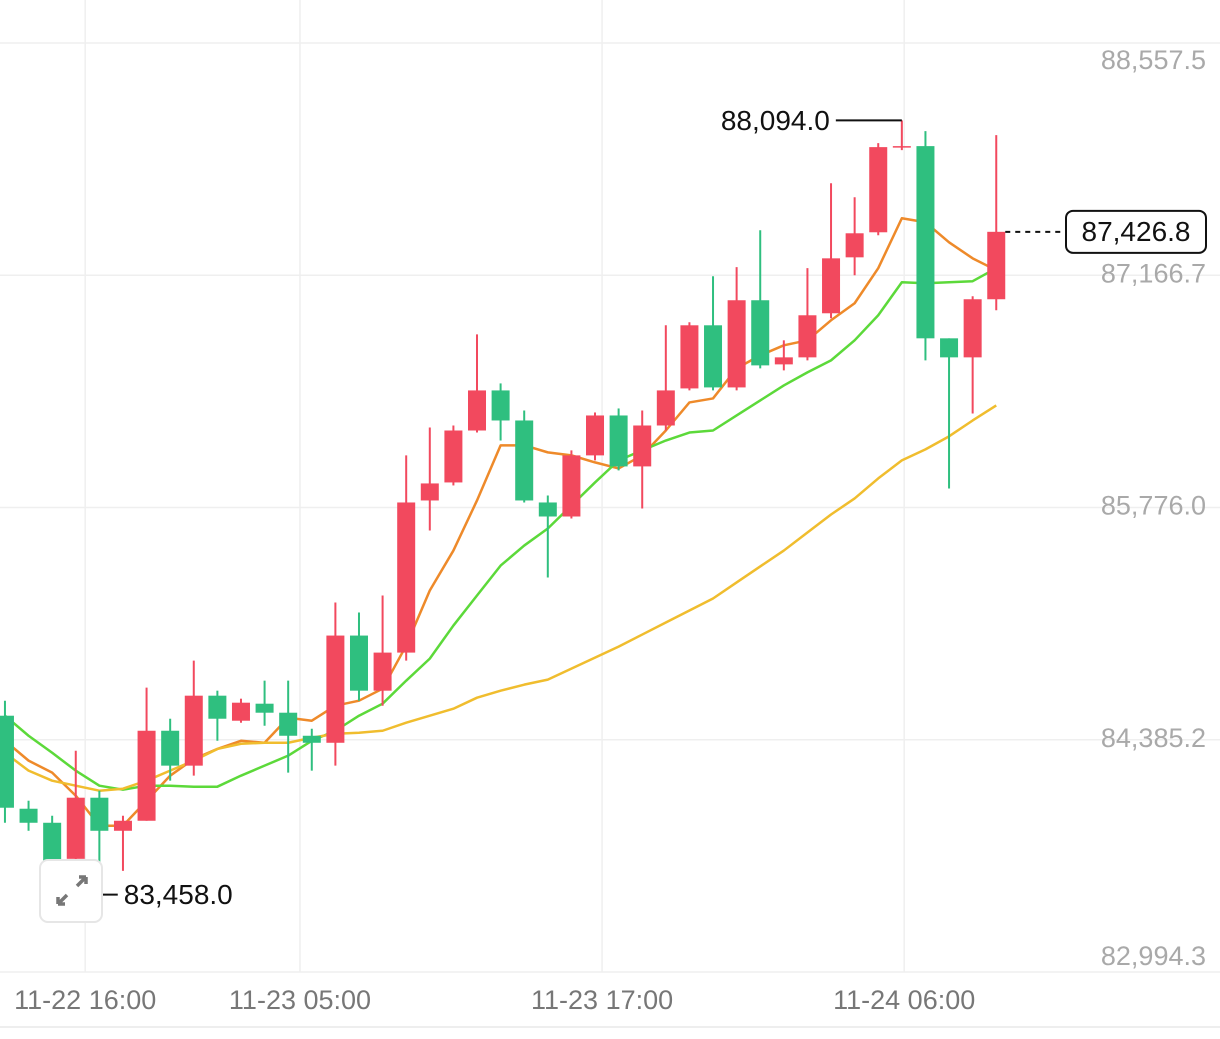 The width and height of the screenshot is (1220, 1039). What do you see at coordinates (904, 1000) in the screenshot?
I see `x-tick-label: 11-24 06:00` at bounding box center [904, 1000].